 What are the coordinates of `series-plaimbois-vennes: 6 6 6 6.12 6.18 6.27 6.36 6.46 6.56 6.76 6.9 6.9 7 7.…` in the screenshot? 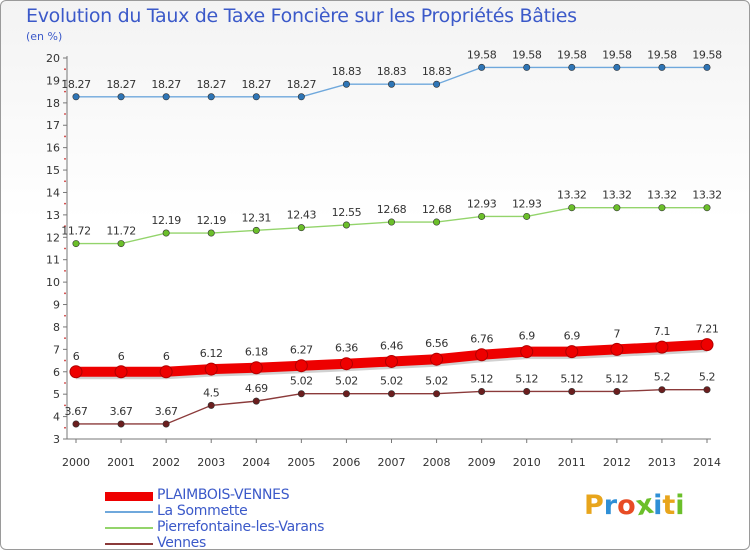 It's located at (394, 351).